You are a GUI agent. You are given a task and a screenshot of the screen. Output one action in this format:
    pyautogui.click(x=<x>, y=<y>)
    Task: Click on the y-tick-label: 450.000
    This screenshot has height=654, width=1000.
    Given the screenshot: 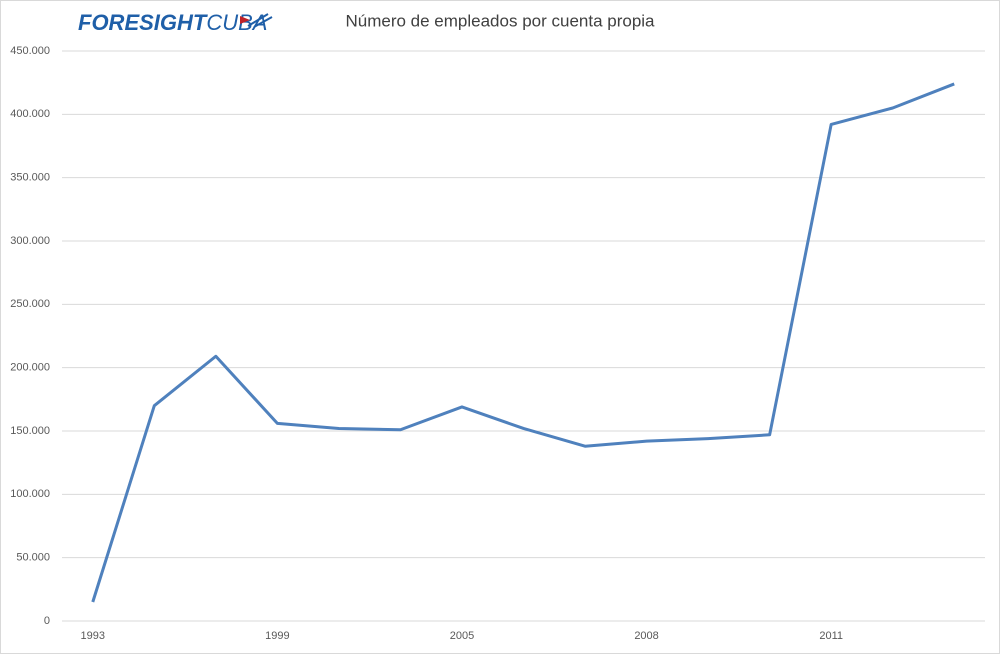 What is the action you would take?
    pyautogui.click(x=30, y=51)
    